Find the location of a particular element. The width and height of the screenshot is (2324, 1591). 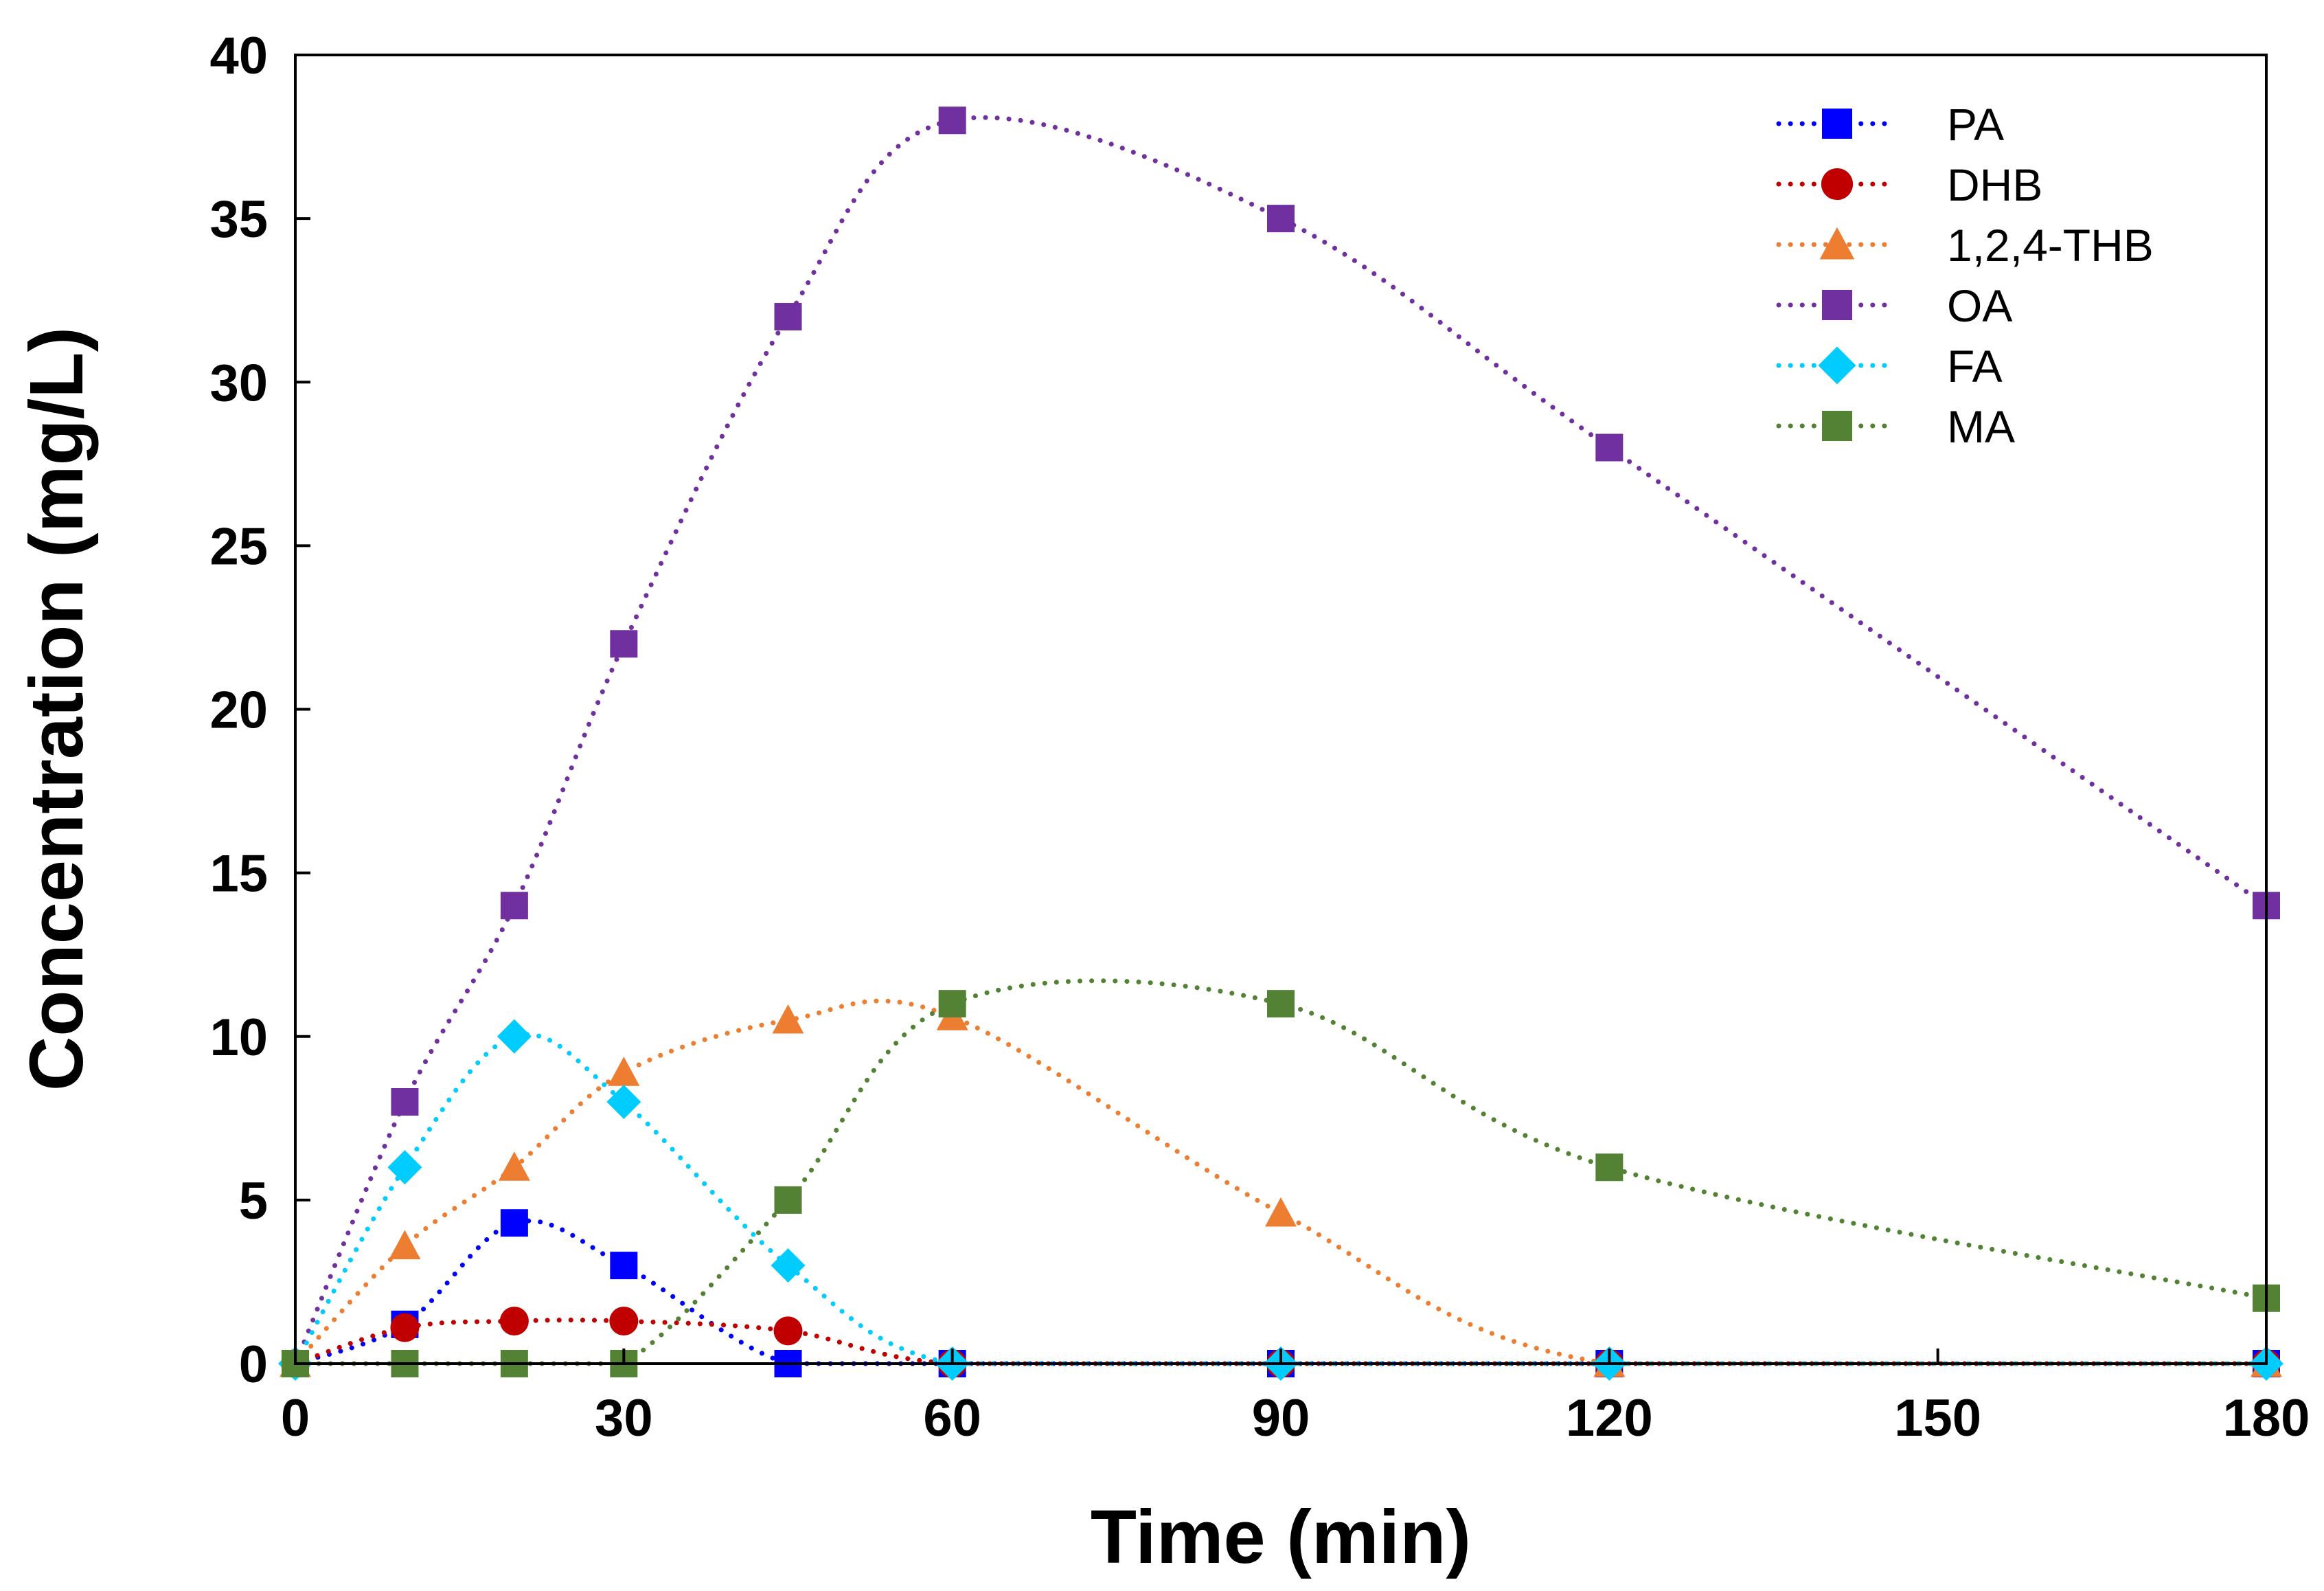

x-tick-label: 120 is located at coordinates (1610, 1418).